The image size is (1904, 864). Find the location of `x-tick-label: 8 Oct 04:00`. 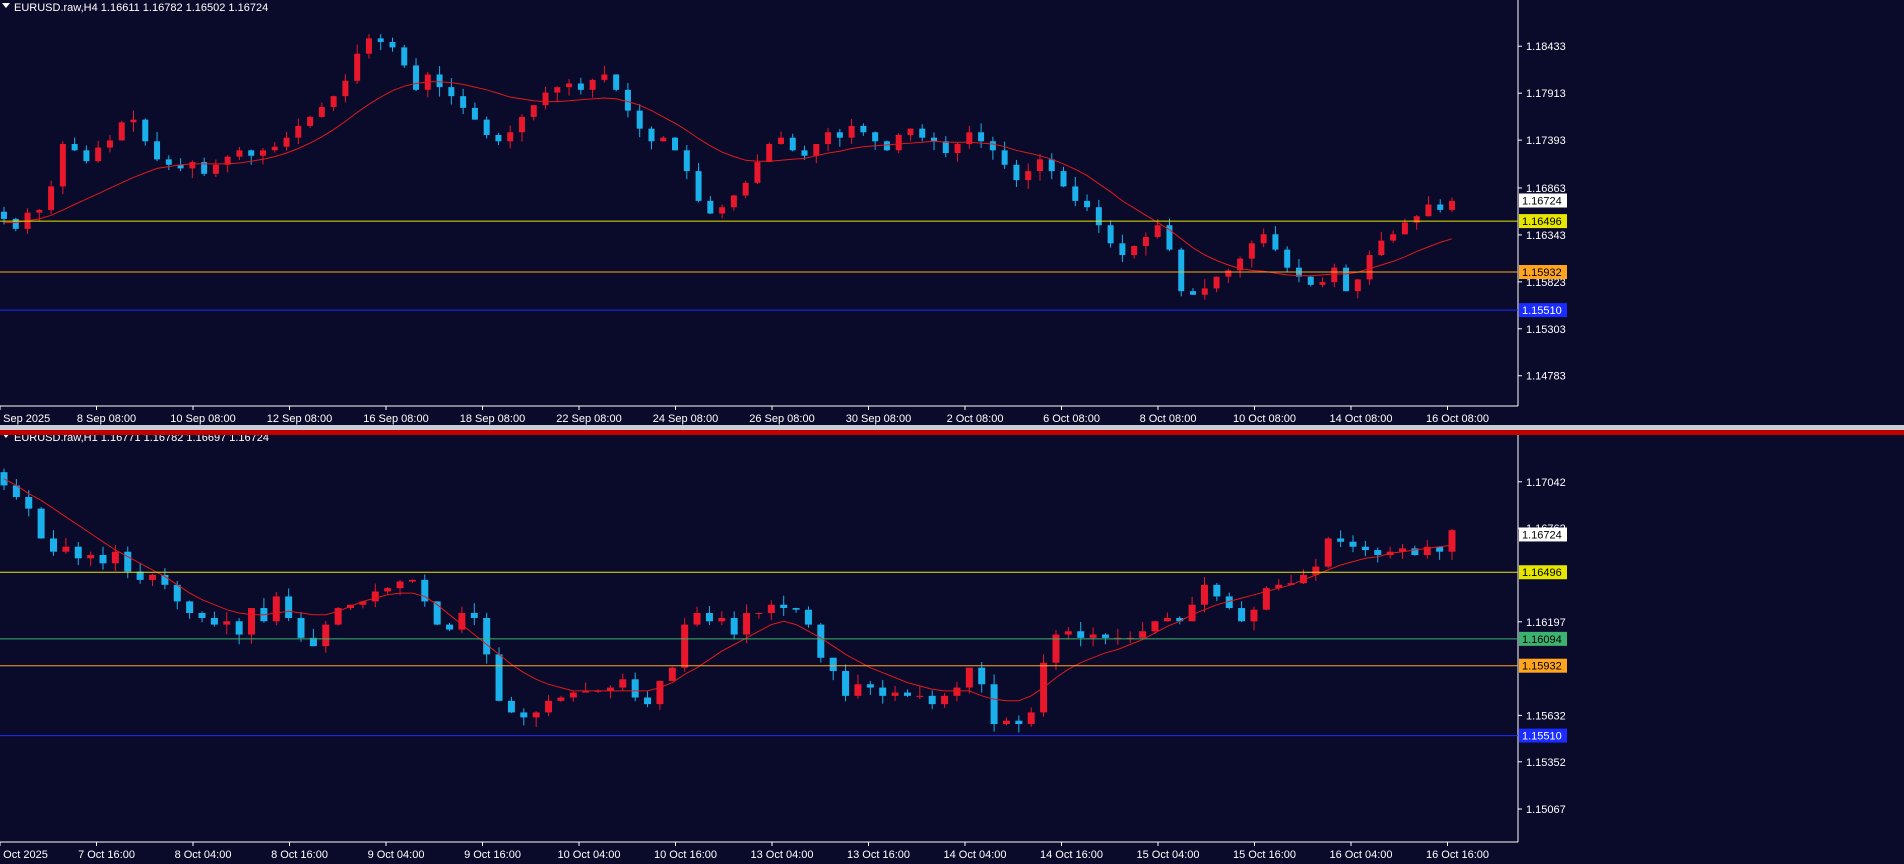

x-tick-label: 8 Oct 04:00 is located at coordinates (203, 855).